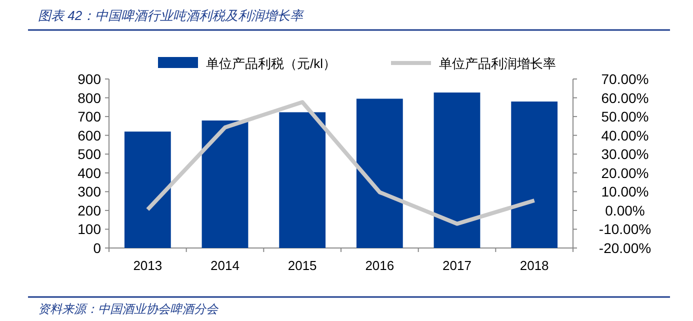 The image size is (693, 321). I want to click on legend-label: 单位产品利润增长率, so click(497, 63).